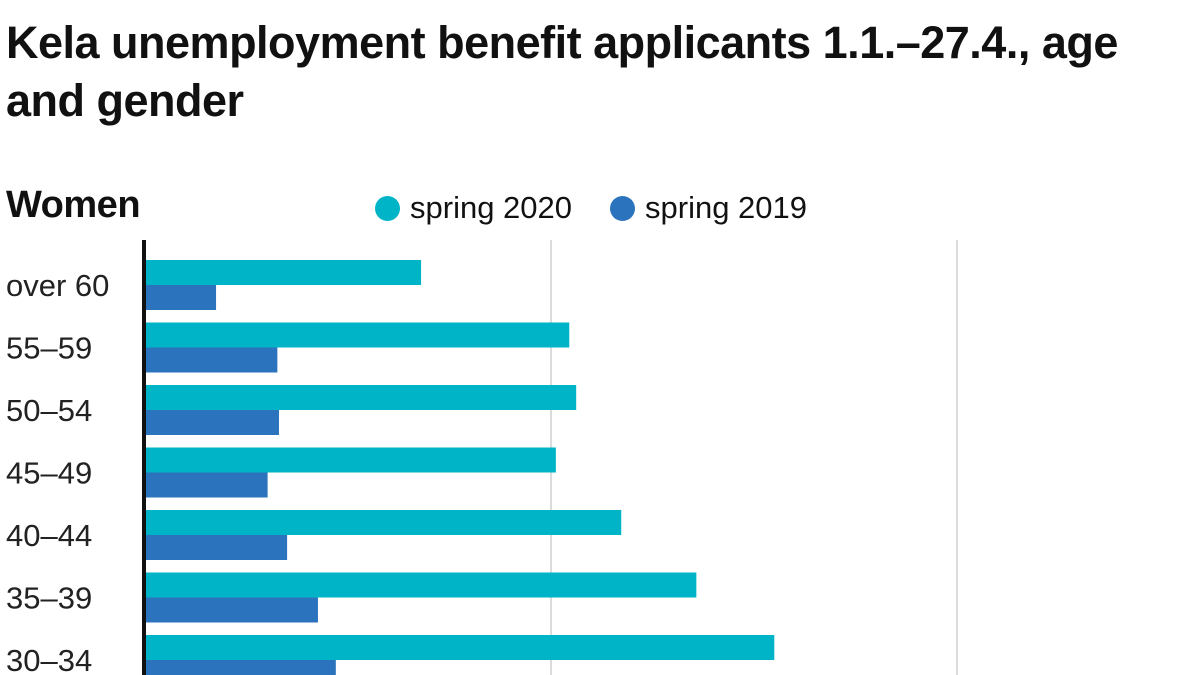 Image resolution: width=1200 pixels, height=675 pixels. Describe the element at coordinates (387, 208) in the screenshot. I see `legend-swatch-spring-2020` at that location.